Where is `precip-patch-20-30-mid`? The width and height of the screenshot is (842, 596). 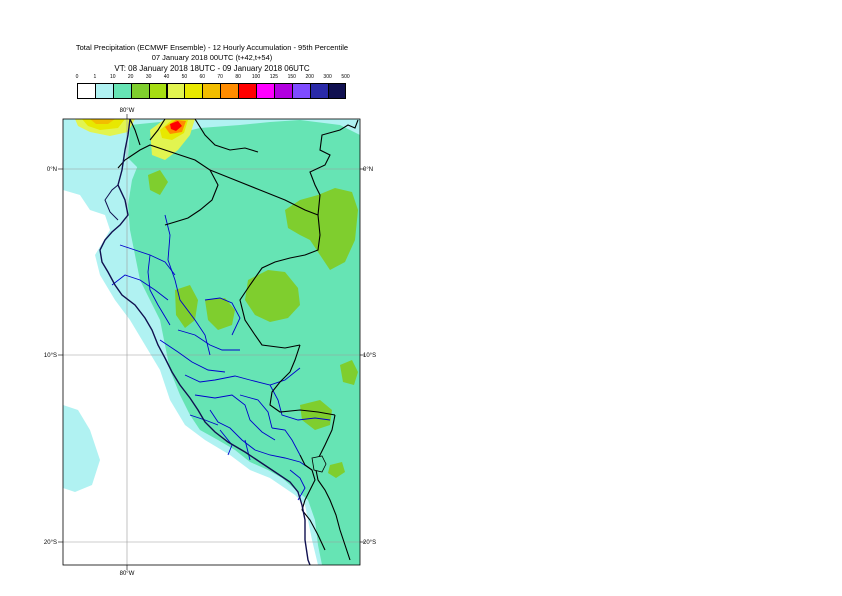 precip-patch-20-30-mid is located at coordinates (220, 314).